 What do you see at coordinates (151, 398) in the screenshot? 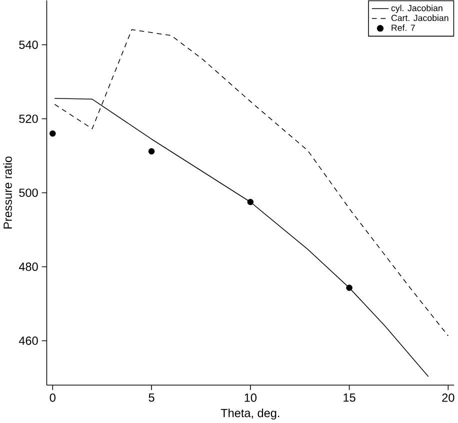
I see `x-tick-label: 5` at bounding box center [151, 398].